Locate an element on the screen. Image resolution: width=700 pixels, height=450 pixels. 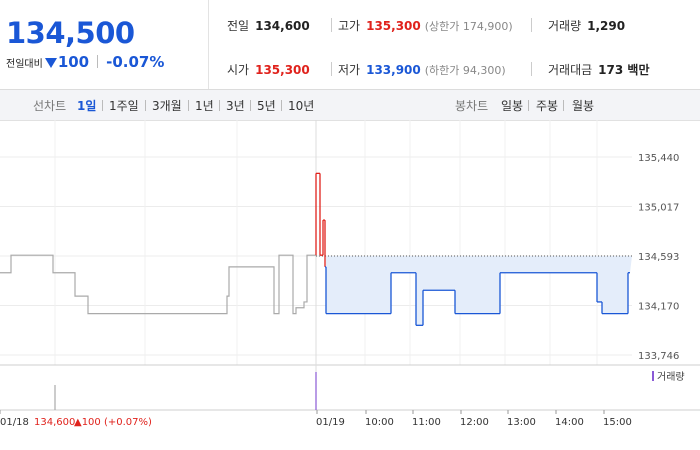
current-price: 134,500 is located at coordinates (70, 33).